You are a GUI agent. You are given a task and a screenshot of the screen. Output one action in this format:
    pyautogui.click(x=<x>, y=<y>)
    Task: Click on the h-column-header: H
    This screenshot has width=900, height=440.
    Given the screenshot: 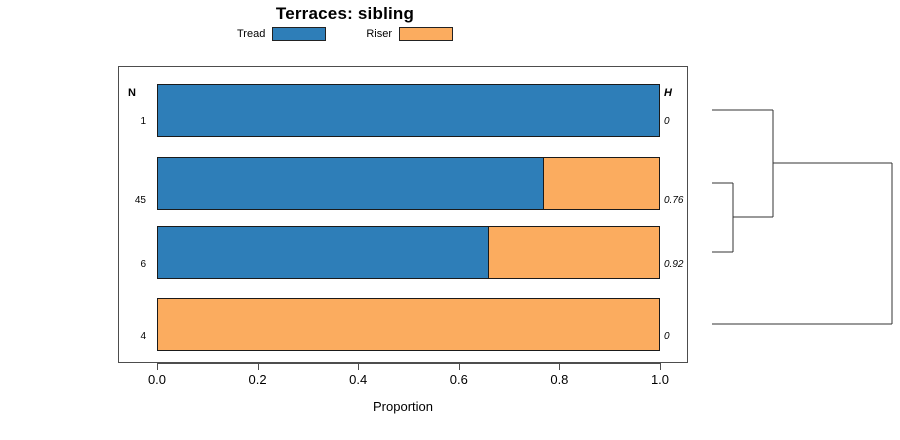 What is the action you would take?
    pyautogui.click(x=668, y=93)
    